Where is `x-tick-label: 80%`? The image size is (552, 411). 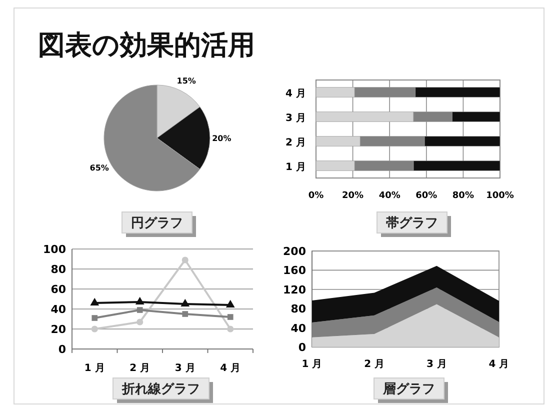 x-tick-label: 80% is located at coordinates (463, 196).